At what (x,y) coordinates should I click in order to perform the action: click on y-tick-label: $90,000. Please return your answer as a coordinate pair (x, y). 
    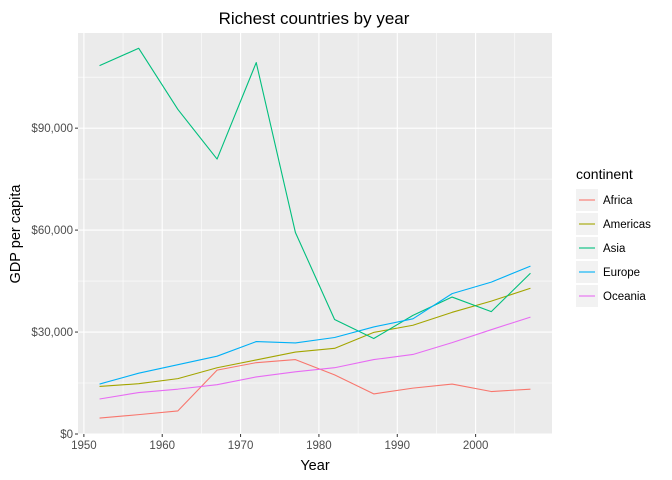
    Looking at the image, I should click on (52, 129).